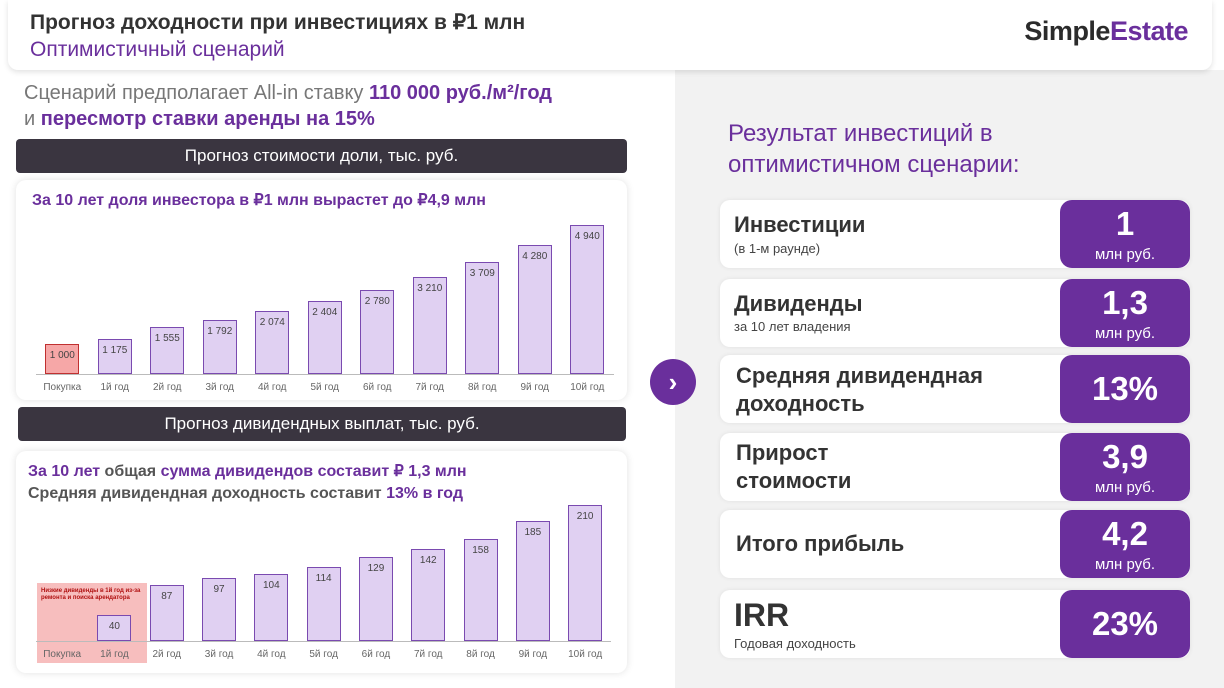 The width and height of the screenshot is (1224, 688). I want to click on result-label: Дивиденды, so click(798, 303).